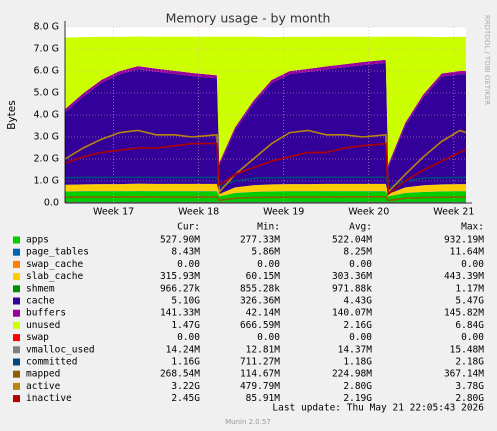 This screenshot has width=497, height=431. What do you see at coordinates (265, 252) in the screenshot?
I see `legend-stat: 5.86M` at bounding box center [265, 252].